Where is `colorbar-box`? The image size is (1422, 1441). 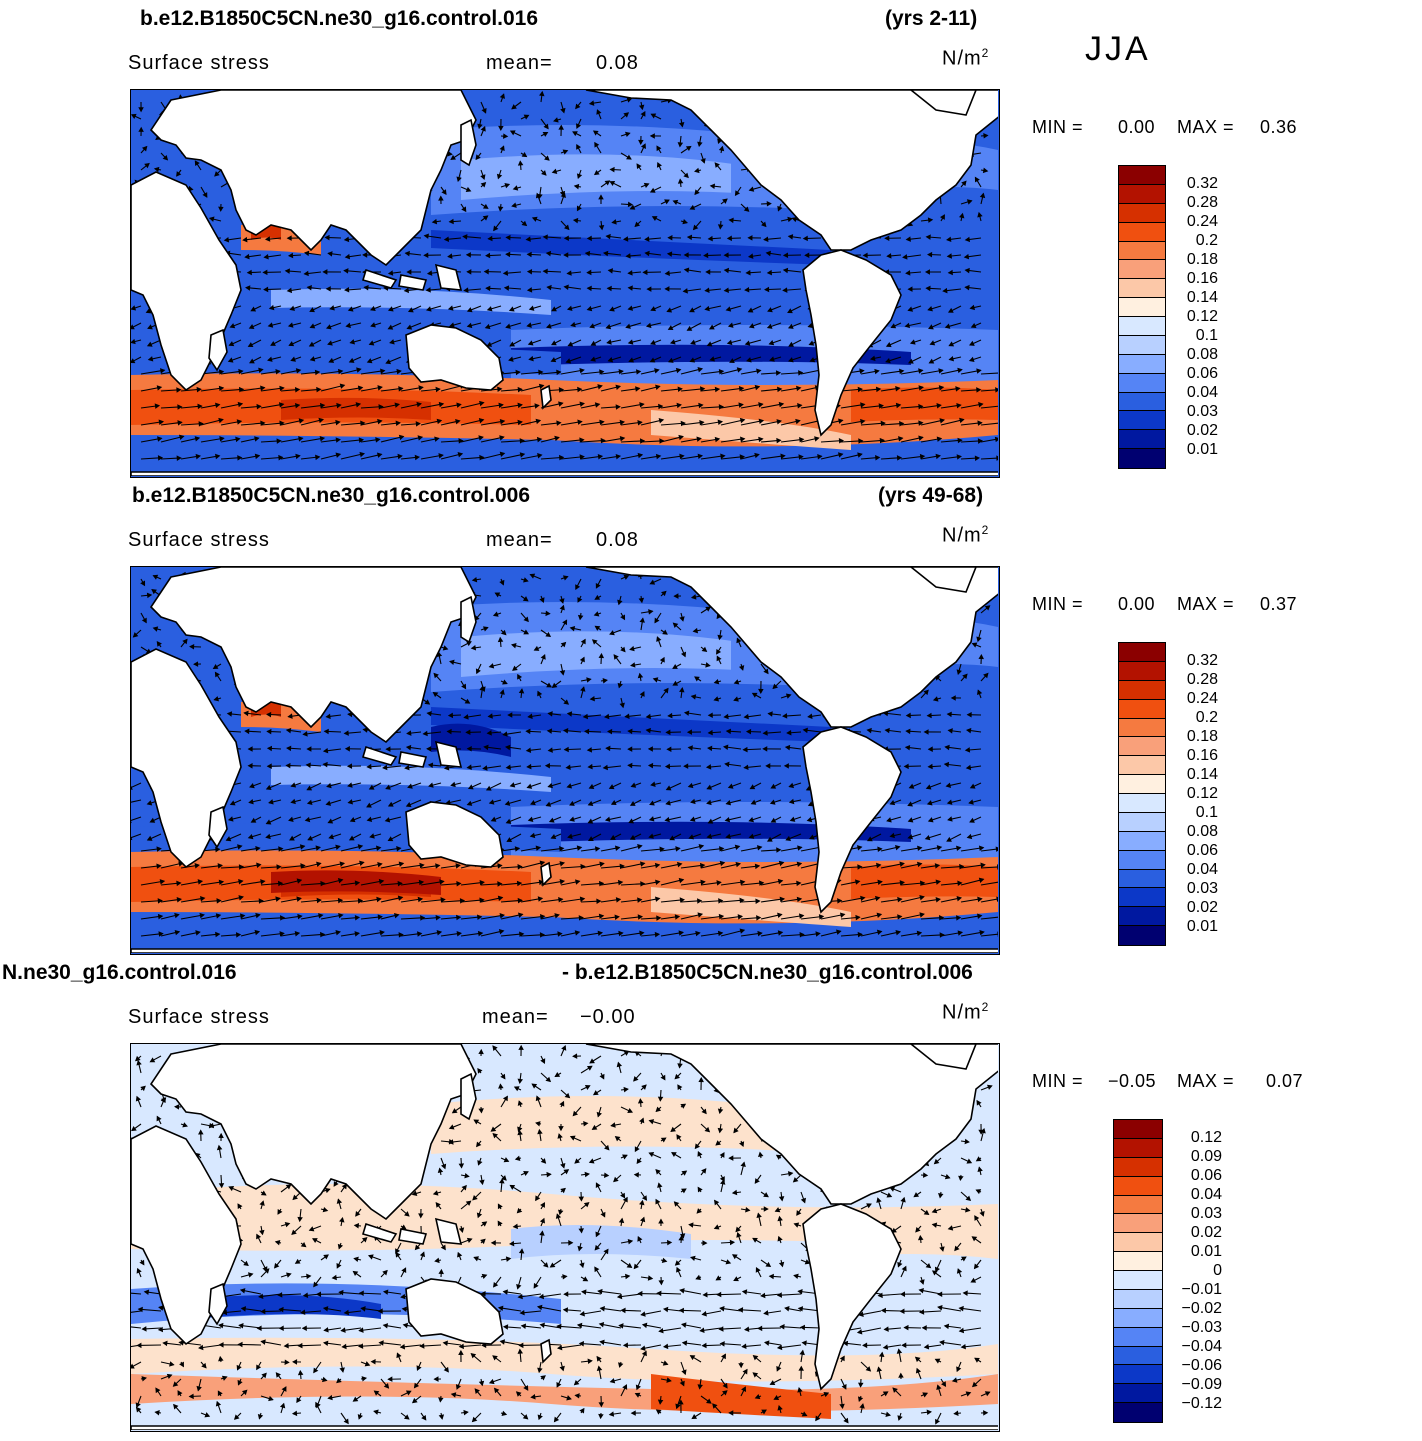 colorbar-box is located at coordinates (1142, 784).